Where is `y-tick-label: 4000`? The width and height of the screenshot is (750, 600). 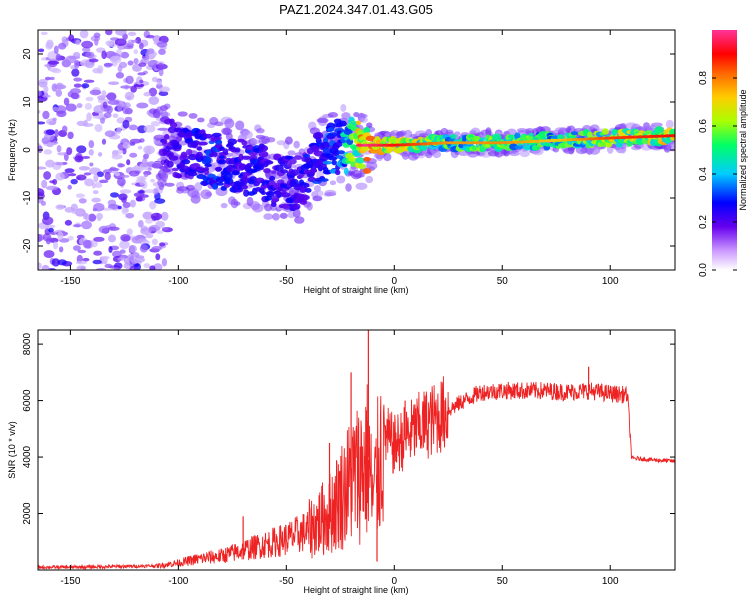 y-tick-label: 4000 is located at coordinates (27, 456).